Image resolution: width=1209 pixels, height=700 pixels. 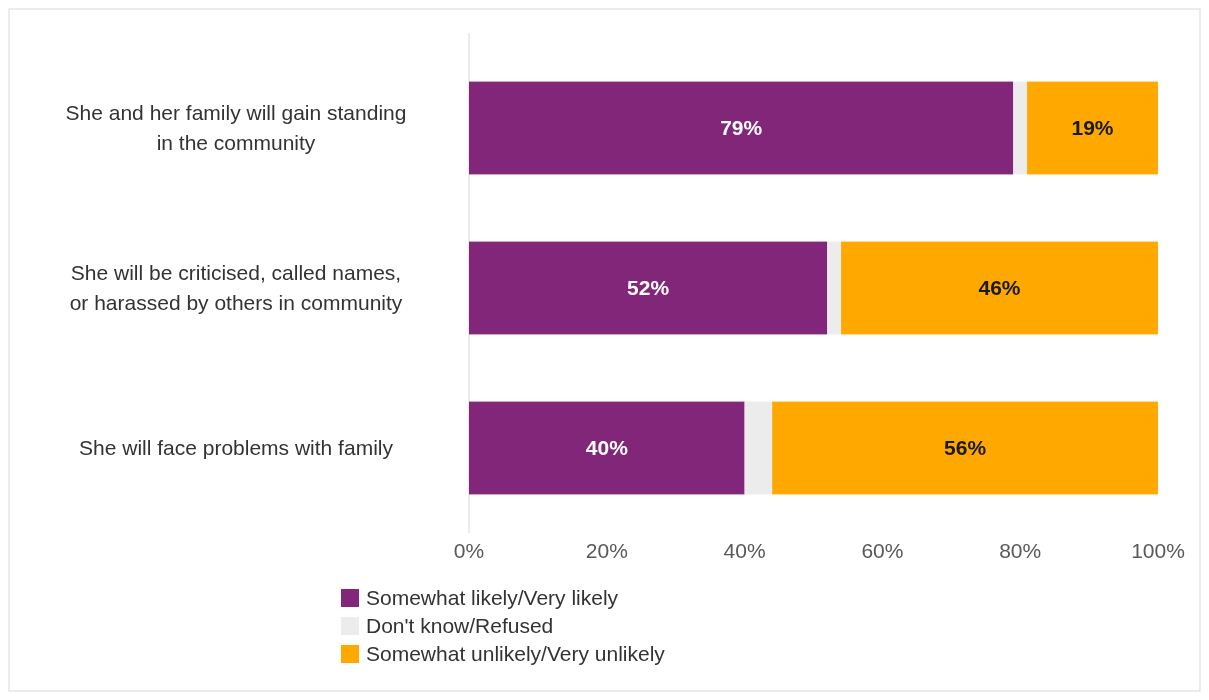 I want to click on x-tick-label: 0%, so click(x=469, y=550).